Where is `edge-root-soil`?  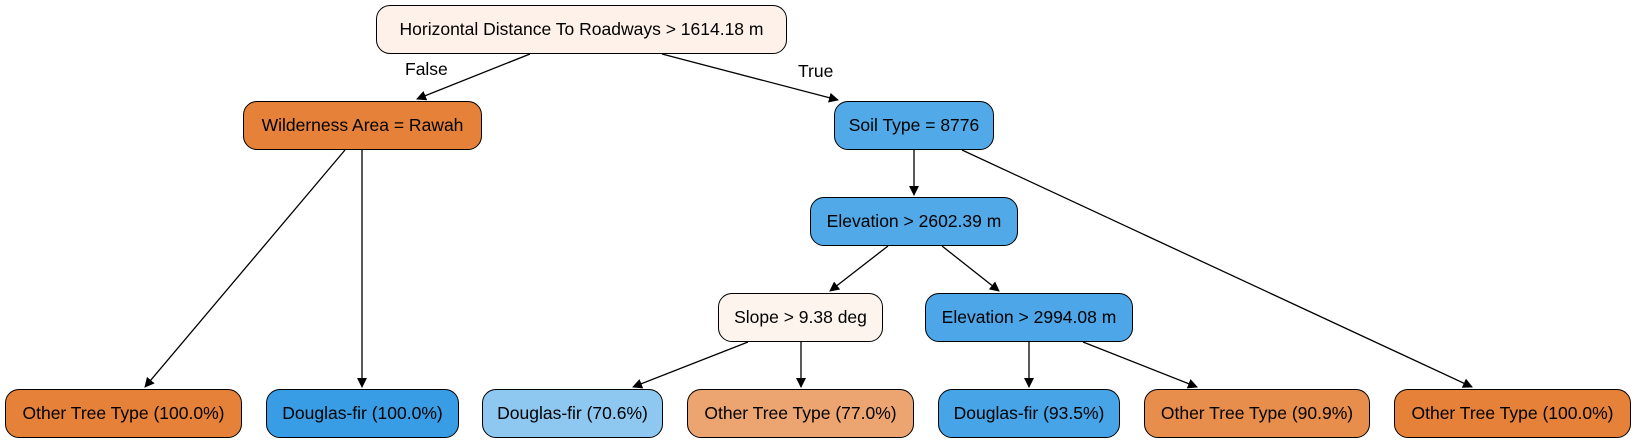
edge-root-soil is located at coordinates (750, 78).